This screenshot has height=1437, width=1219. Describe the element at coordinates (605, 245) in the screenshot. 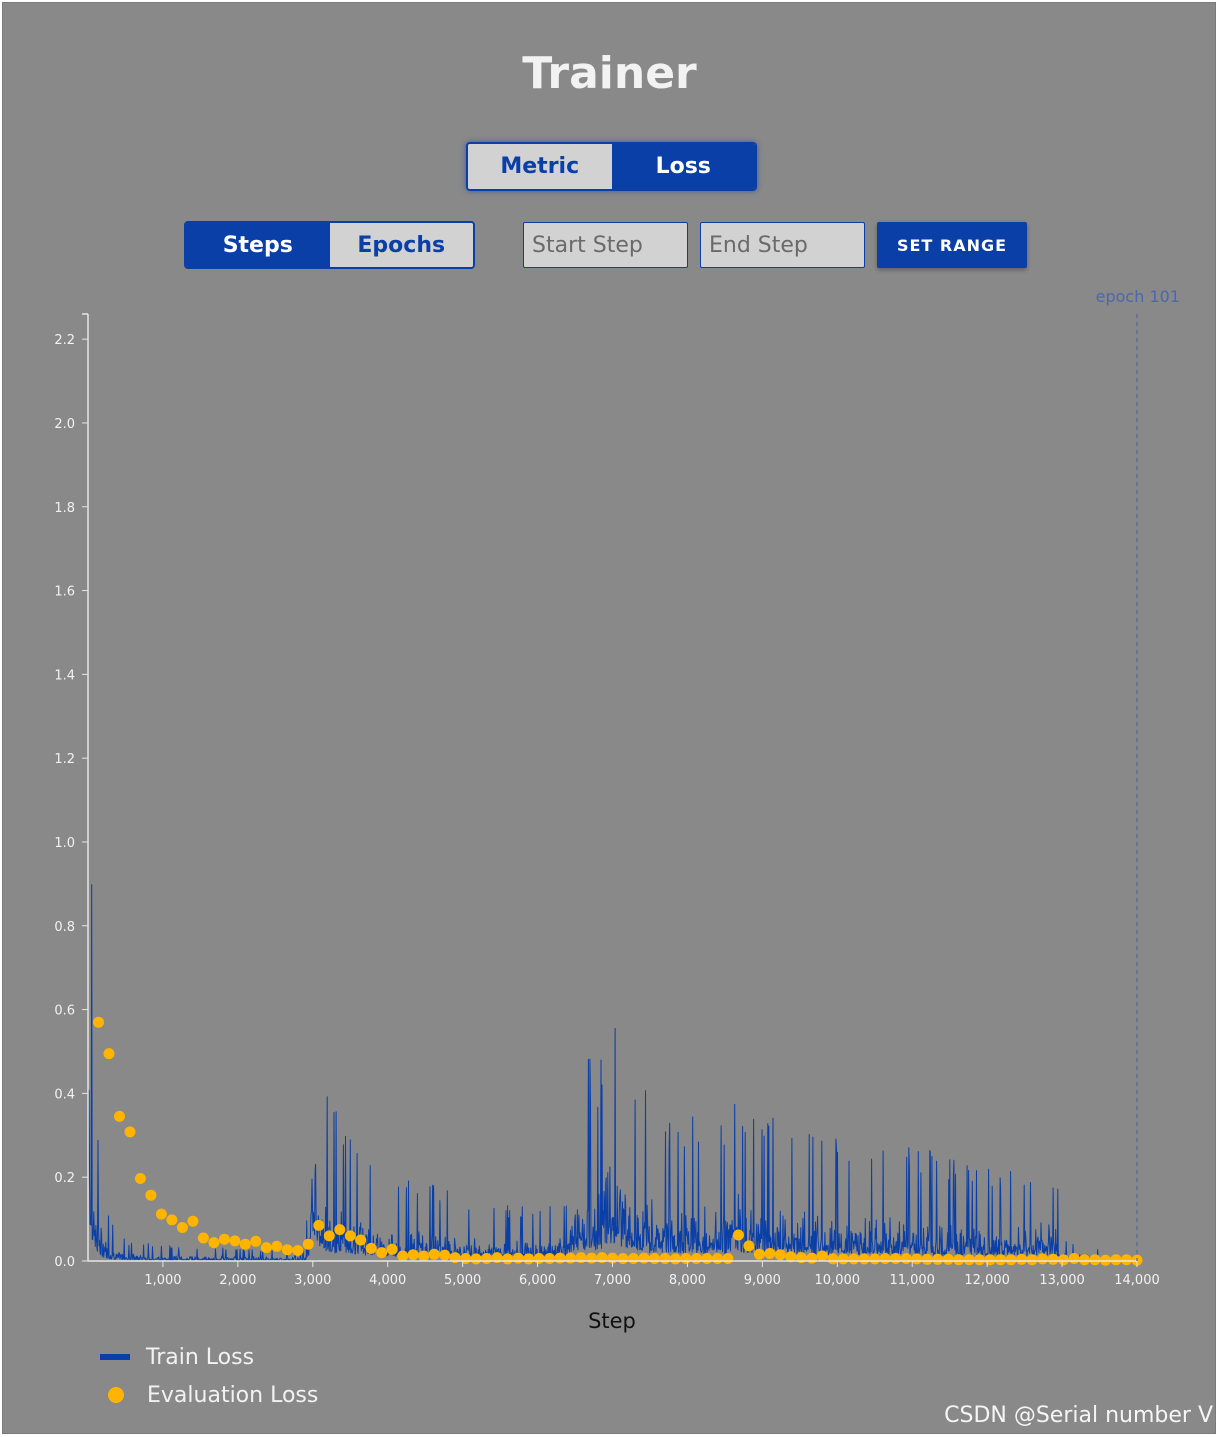

I see `start-step-input` at that location.